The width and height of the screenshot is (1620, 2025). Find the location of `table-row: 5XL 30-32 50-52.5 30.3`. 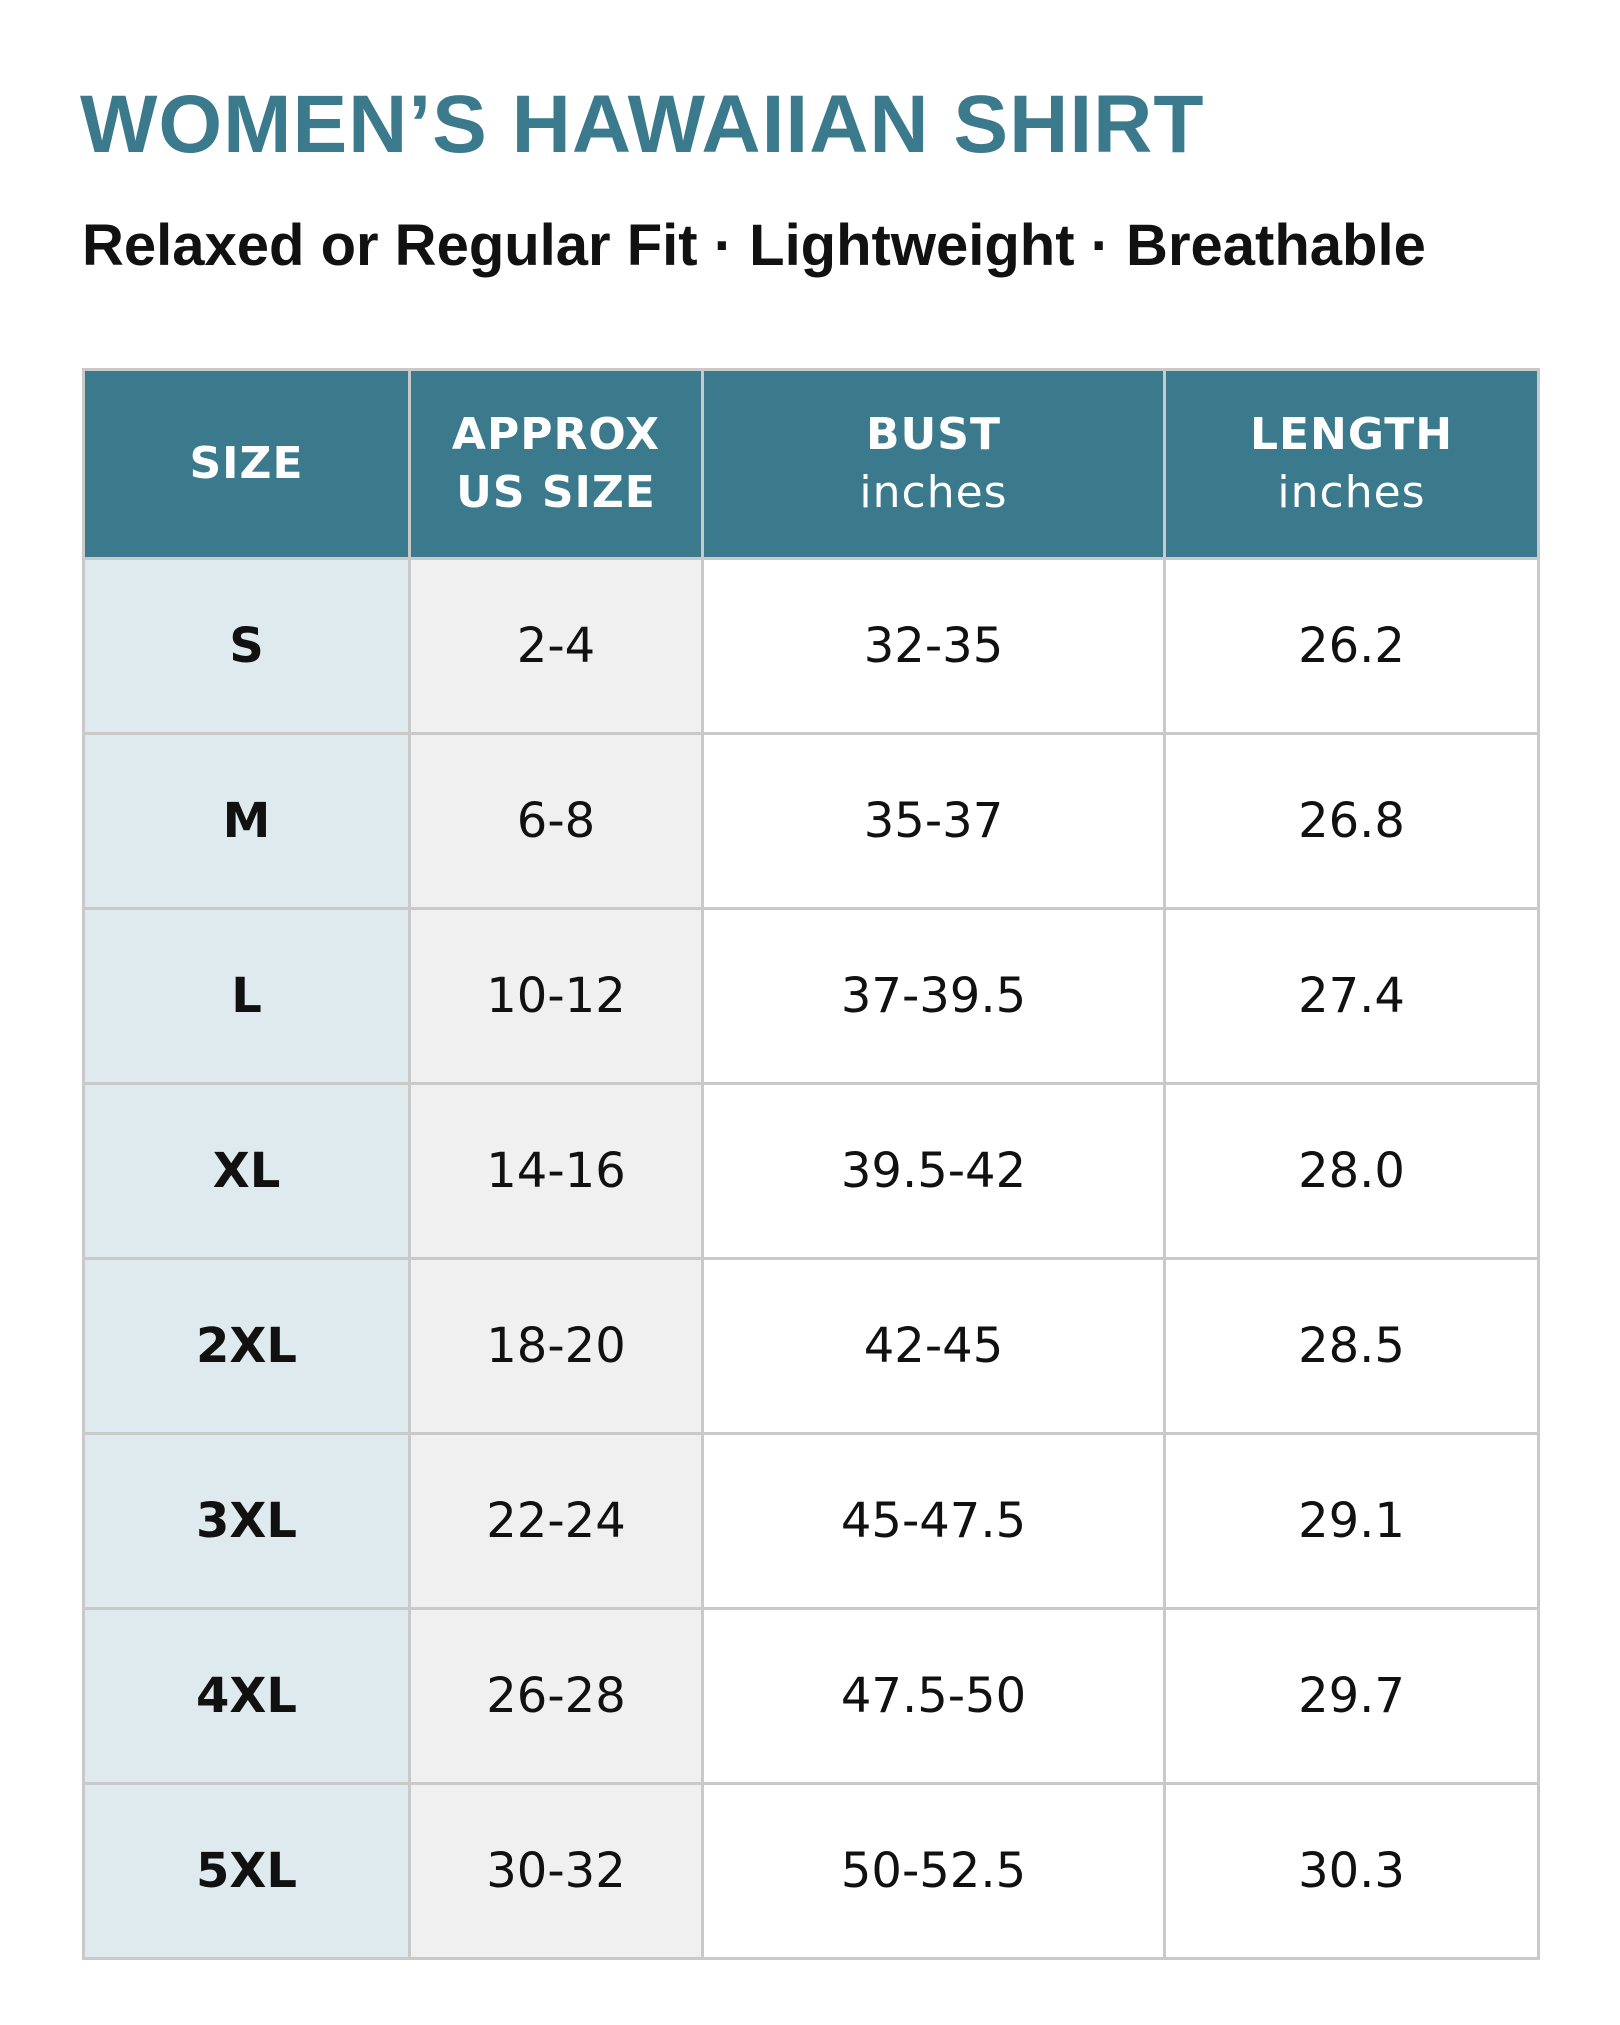

table-row: 5XL 30-32 50-52.5 30.3 is located at coordinates (811, 1871).